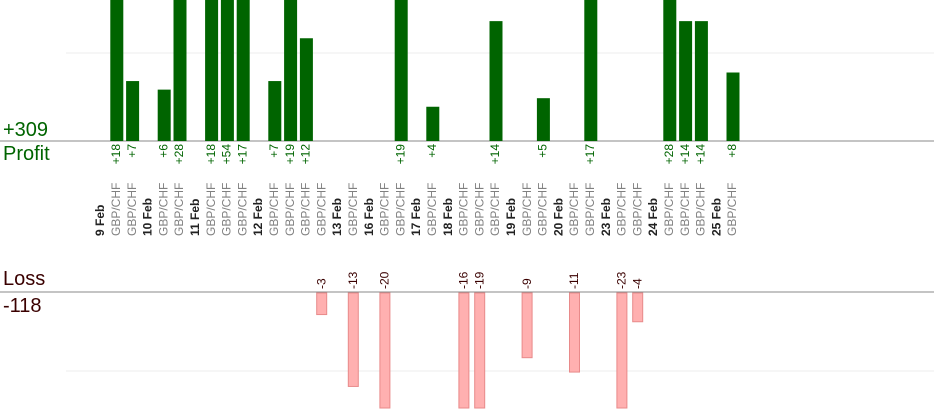 The image size is (934, 420). Describe the element at coordinates (24, 279) in the screenshot. I see `loss-label: Loss` at that location.